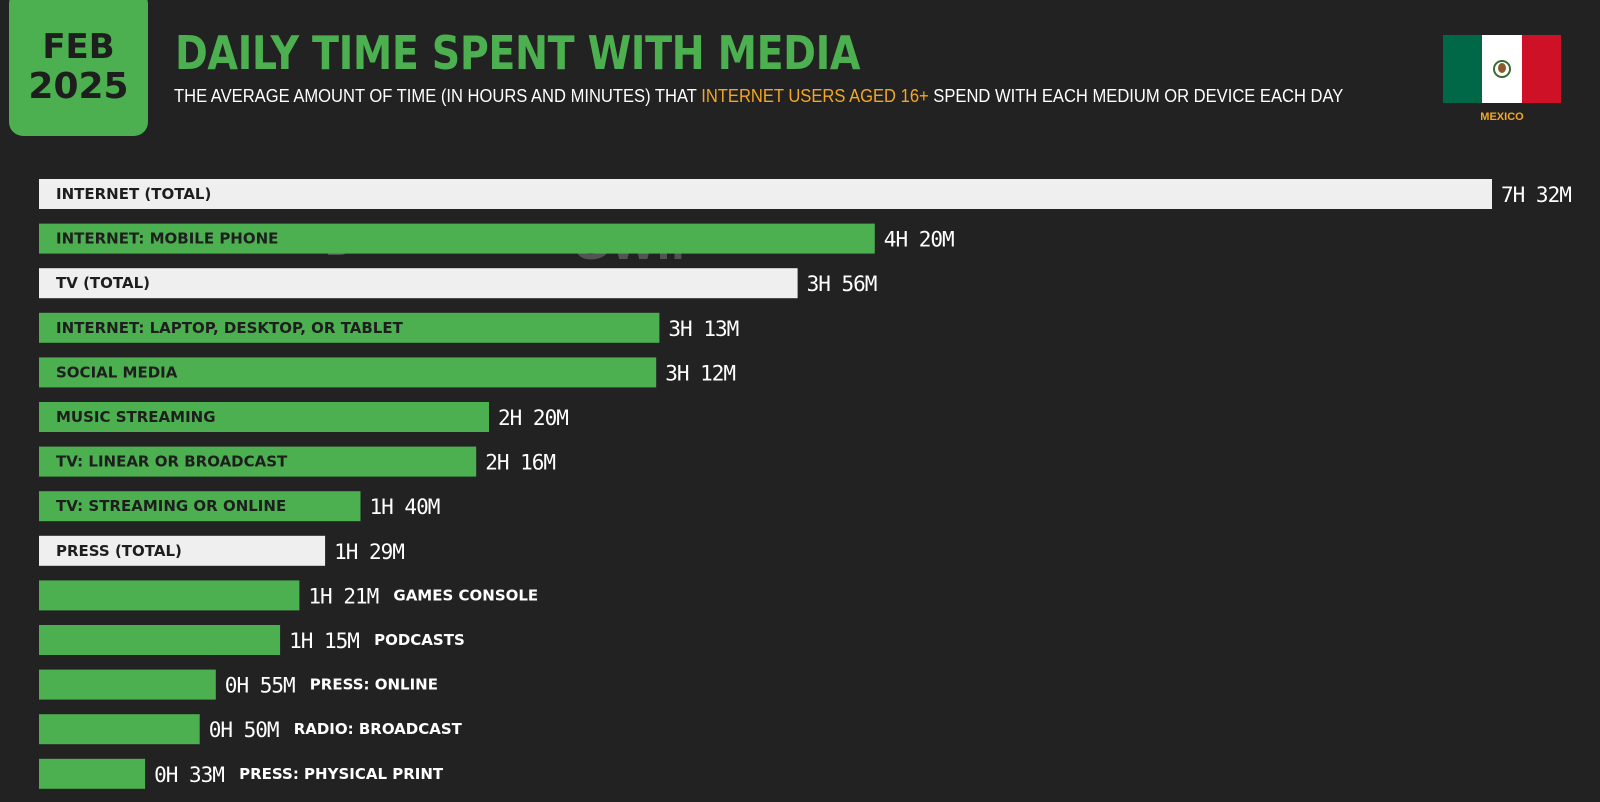 This screenshot has height=802, width=1600. What do you see at coordinates (374, 685) in the screenshot?
I see `bar-category-label: PRESS: ONLINE` at bounding box center [374, 685].